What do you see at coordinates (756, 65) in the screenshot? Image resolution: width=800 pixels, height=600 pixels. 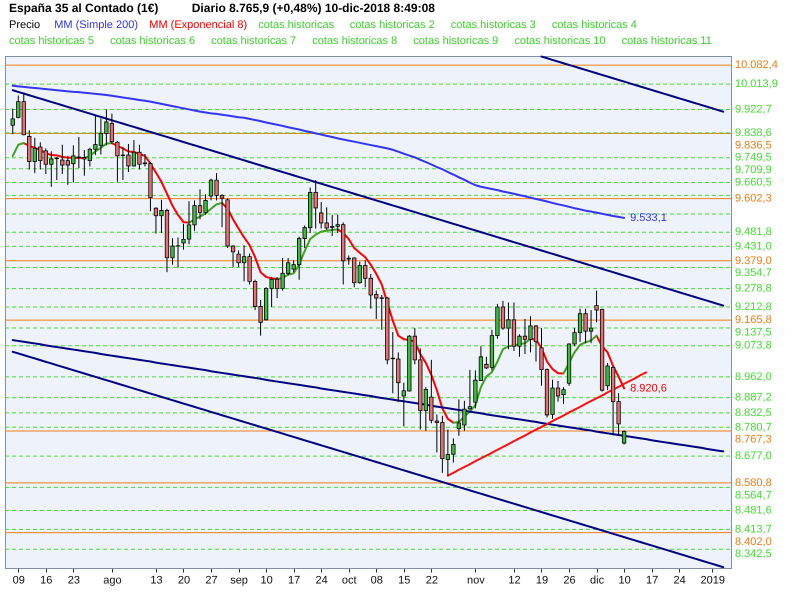 I see `ref-line-label: 10.082,4` at bounding box center [756, 65].